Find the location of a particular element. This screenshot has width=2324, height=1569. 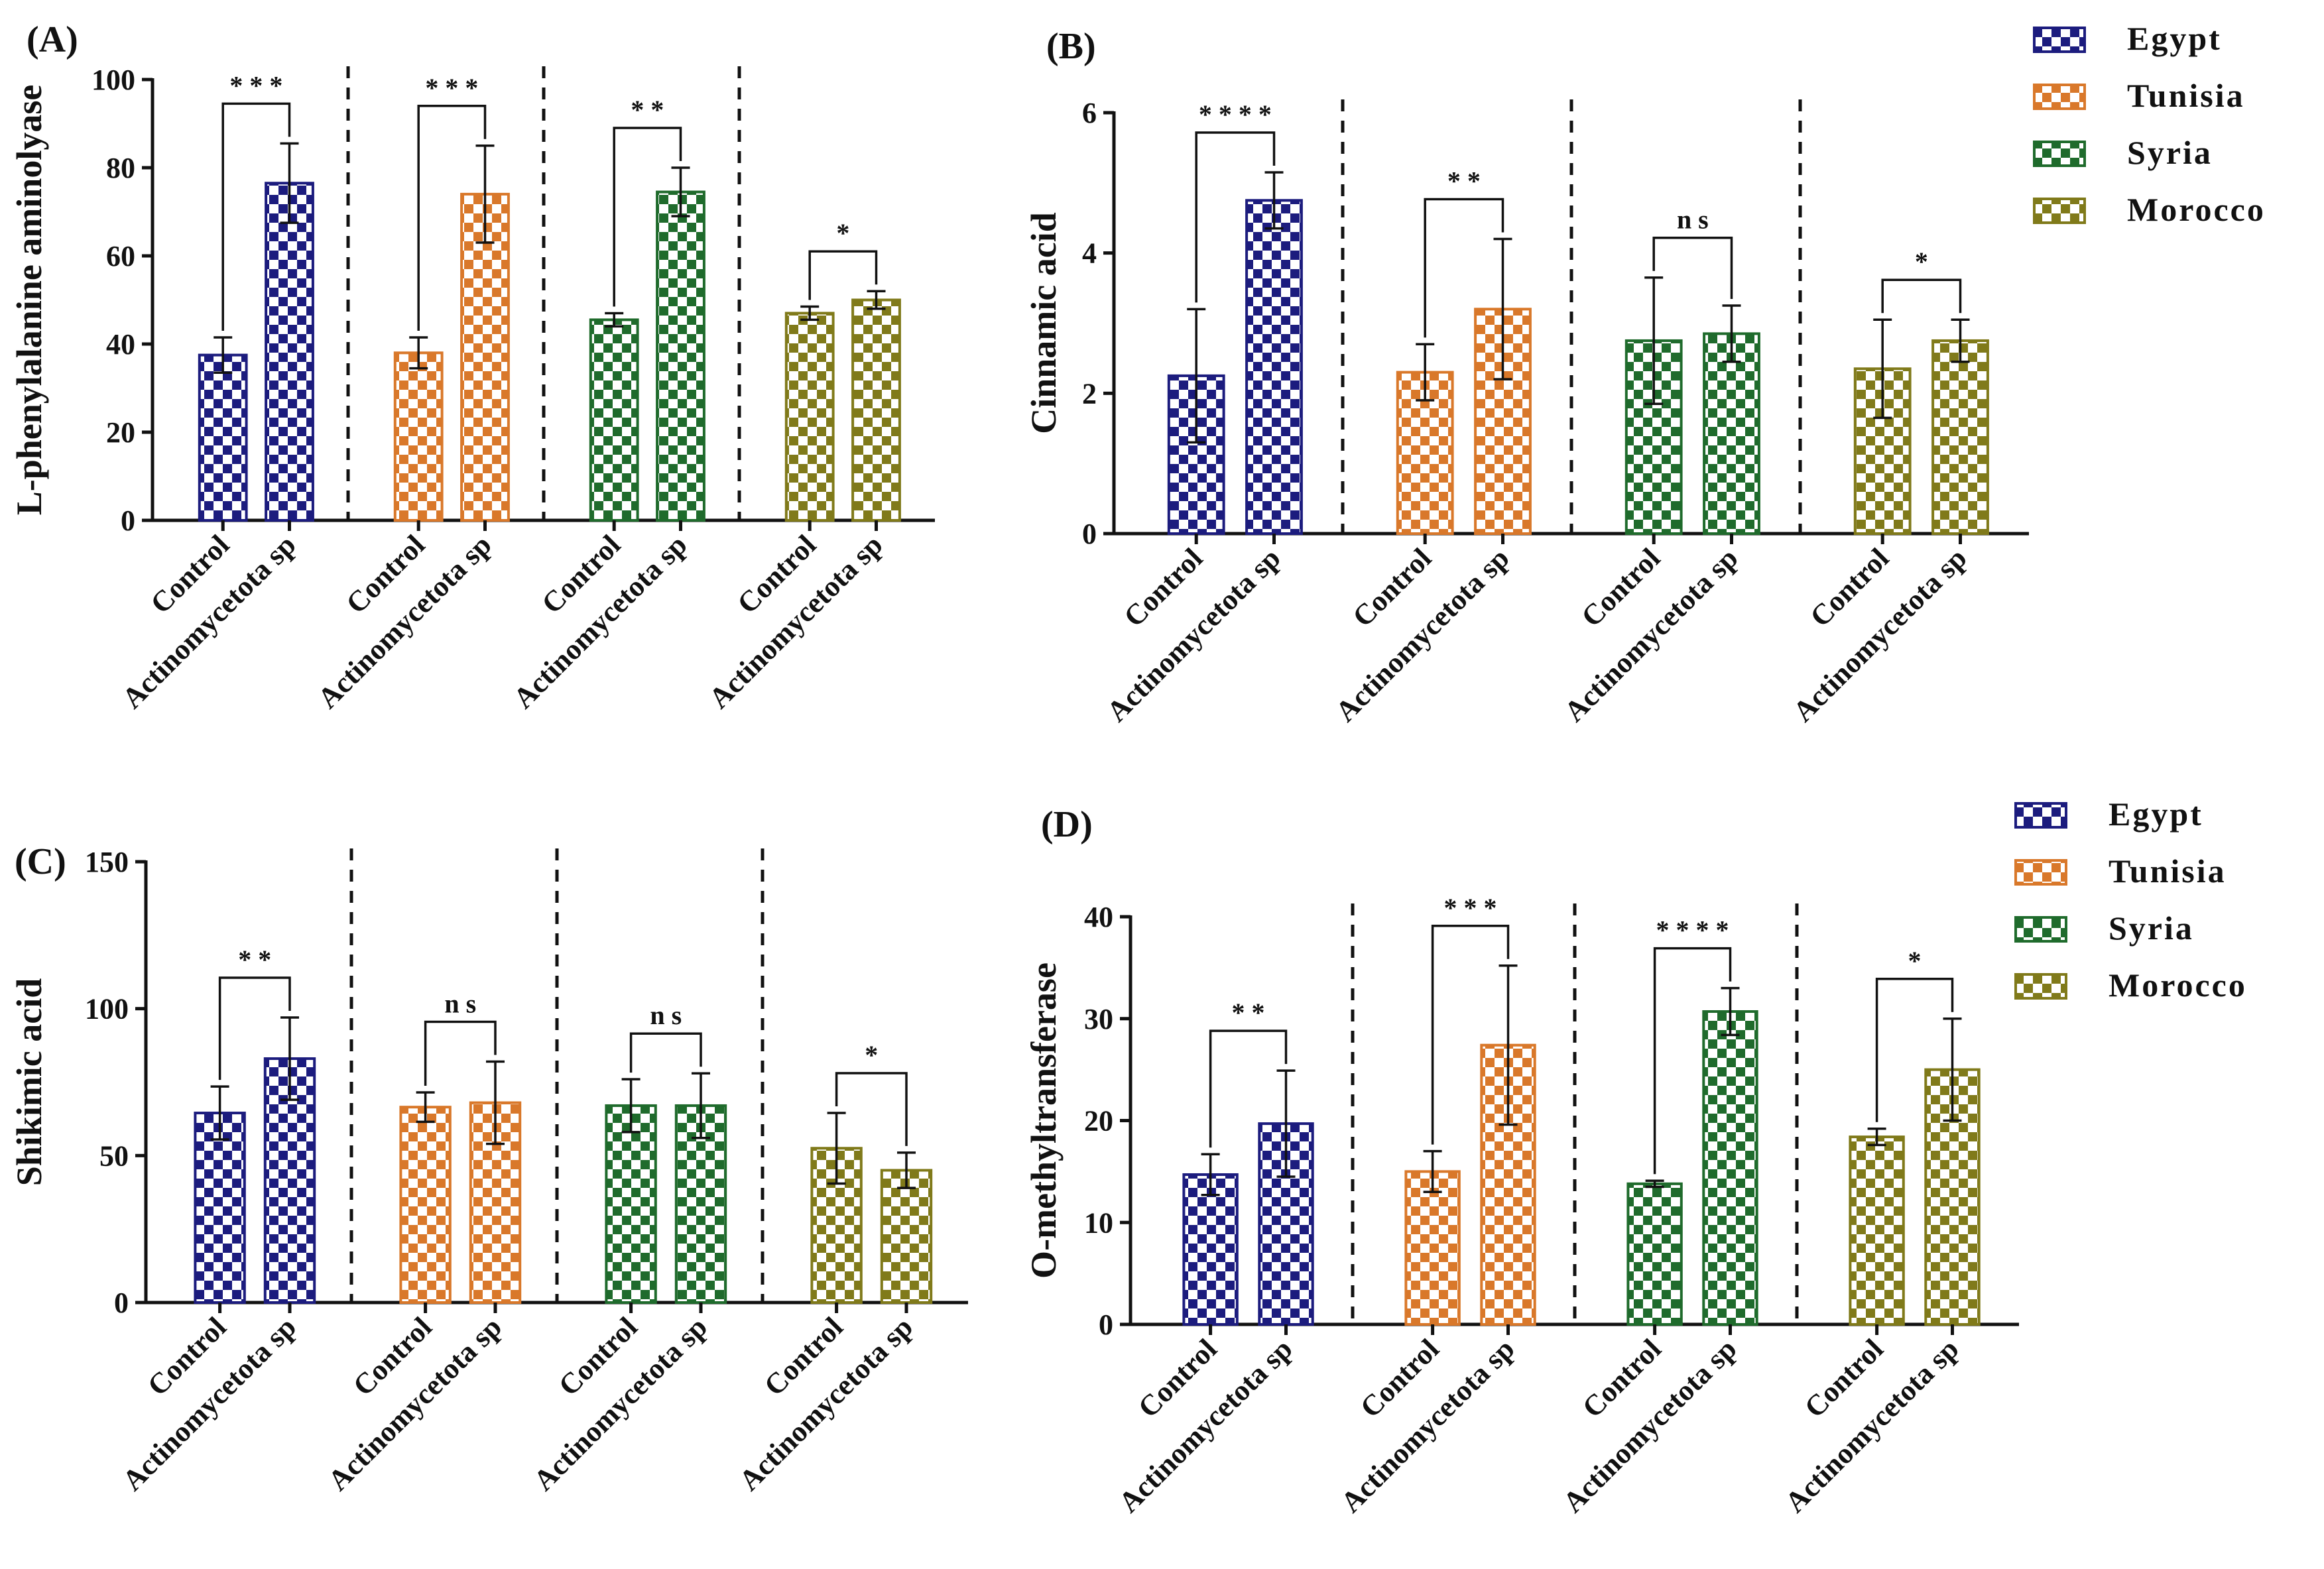

significance-label: **** is located at coordinates (1238, 114).